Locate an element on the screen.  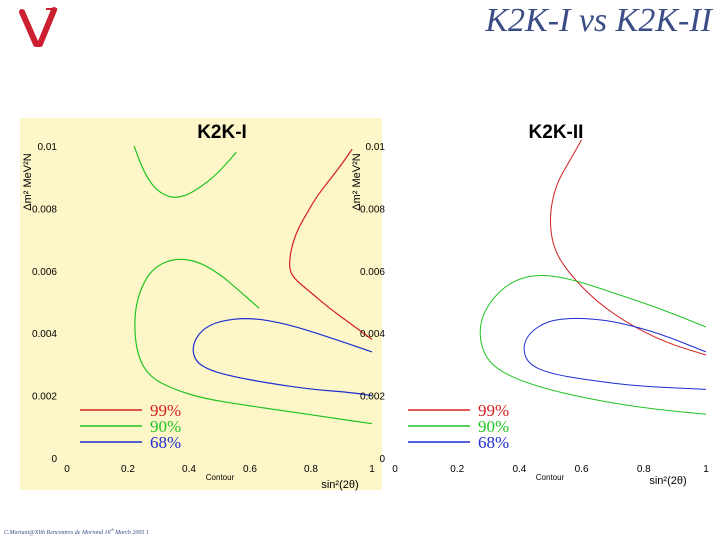
contour-90-main- is located at coordinates (253, 341).